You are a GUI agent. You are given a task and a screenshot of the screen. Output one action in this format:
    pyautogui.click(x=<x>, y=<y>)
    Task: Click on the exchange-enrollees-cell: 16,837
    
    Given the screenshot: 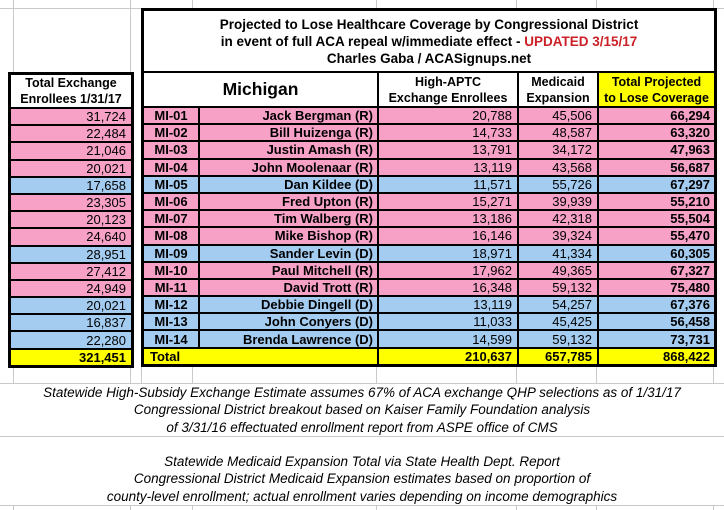 What is the action you would take?
    pyautogui.click(x=71, y=323)
    